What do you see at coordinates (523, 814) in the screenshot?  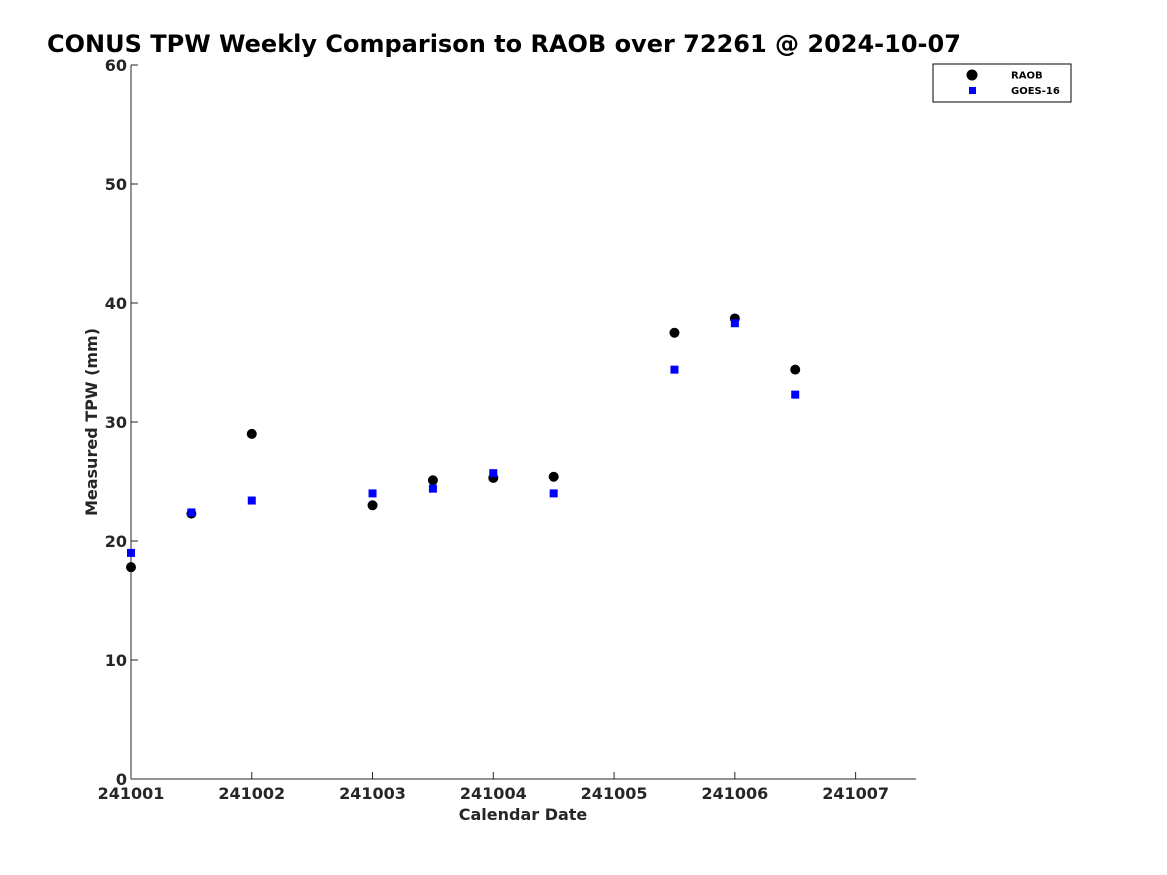 I see `x-axis-label: Calendar Date` at bounding box center [523, 814].